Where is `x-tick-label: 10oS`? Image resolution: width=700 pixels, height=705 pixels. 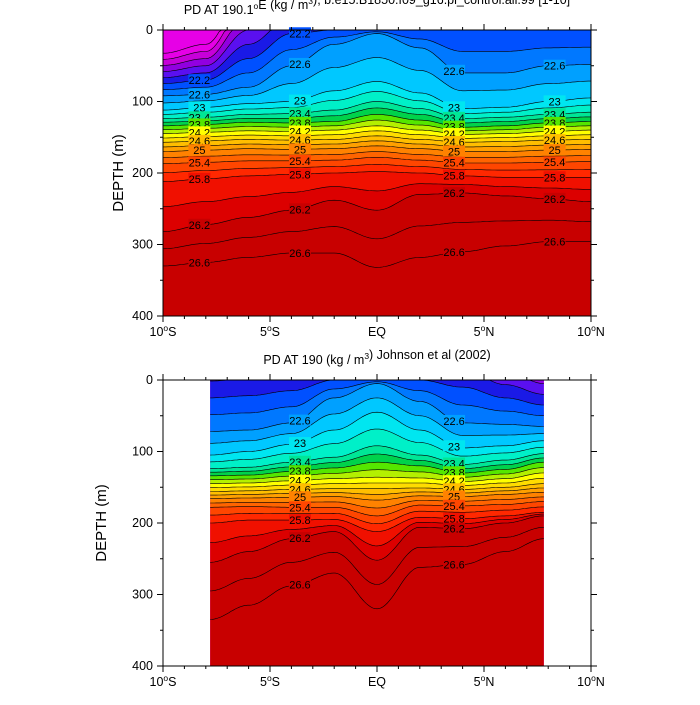 x-tick-label: 10oS is located at coordinates (163, 331).